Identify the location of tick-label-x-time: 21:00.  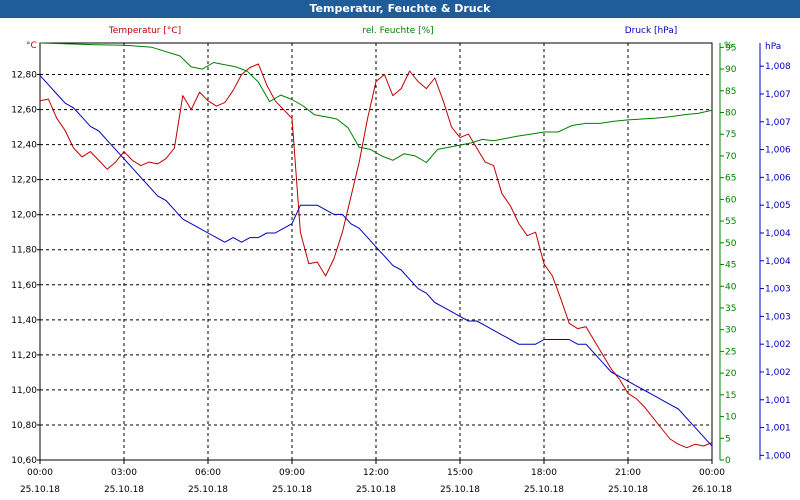
(628, 473).